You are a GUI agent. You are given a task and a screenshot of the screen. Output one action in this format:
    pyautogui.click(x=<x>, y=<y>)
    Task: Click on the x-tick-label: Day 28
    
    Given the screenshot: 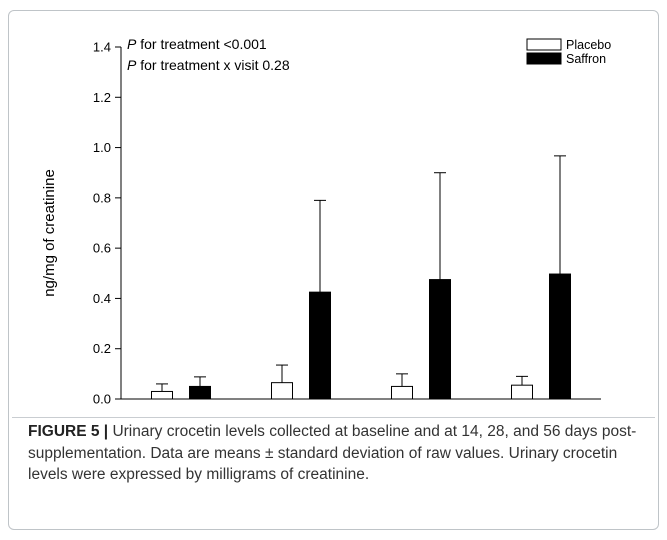 What is the action you would take?
    pyautogui.click(x=420, y=414)
    